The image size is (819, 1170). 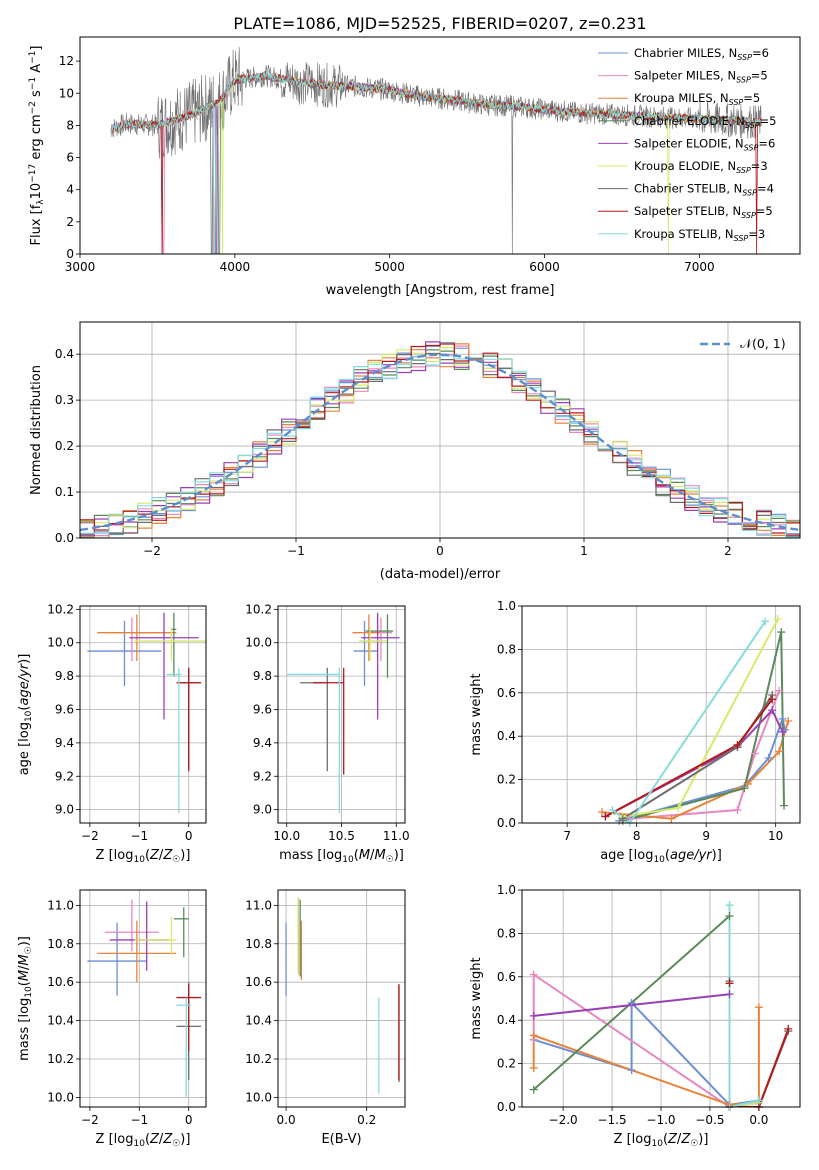 What do you see at coordinates (64, 492) in the screenshot?
I see `y-tick-label: 0.1` at bounding box center [64, 492].